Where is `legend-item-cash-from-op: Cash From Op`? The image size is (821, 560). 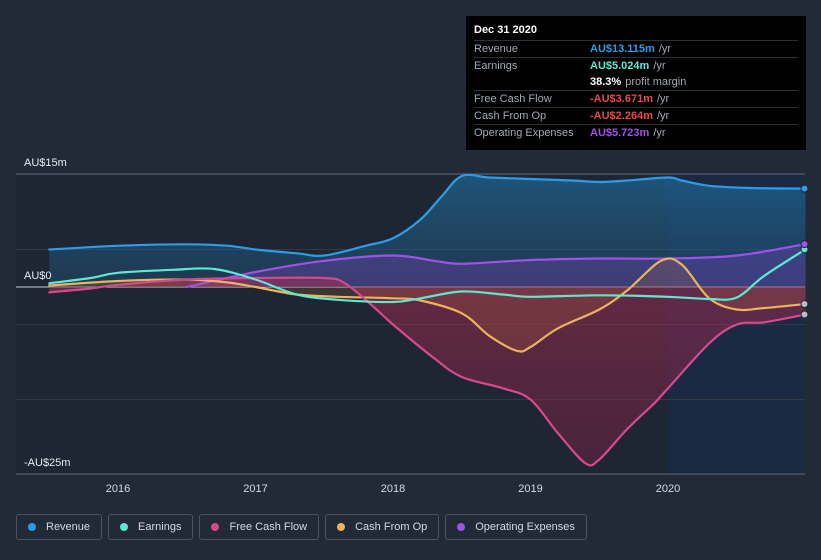
legend-item-cash-from-op: Cash From Op is located at coordinates (382, 527).